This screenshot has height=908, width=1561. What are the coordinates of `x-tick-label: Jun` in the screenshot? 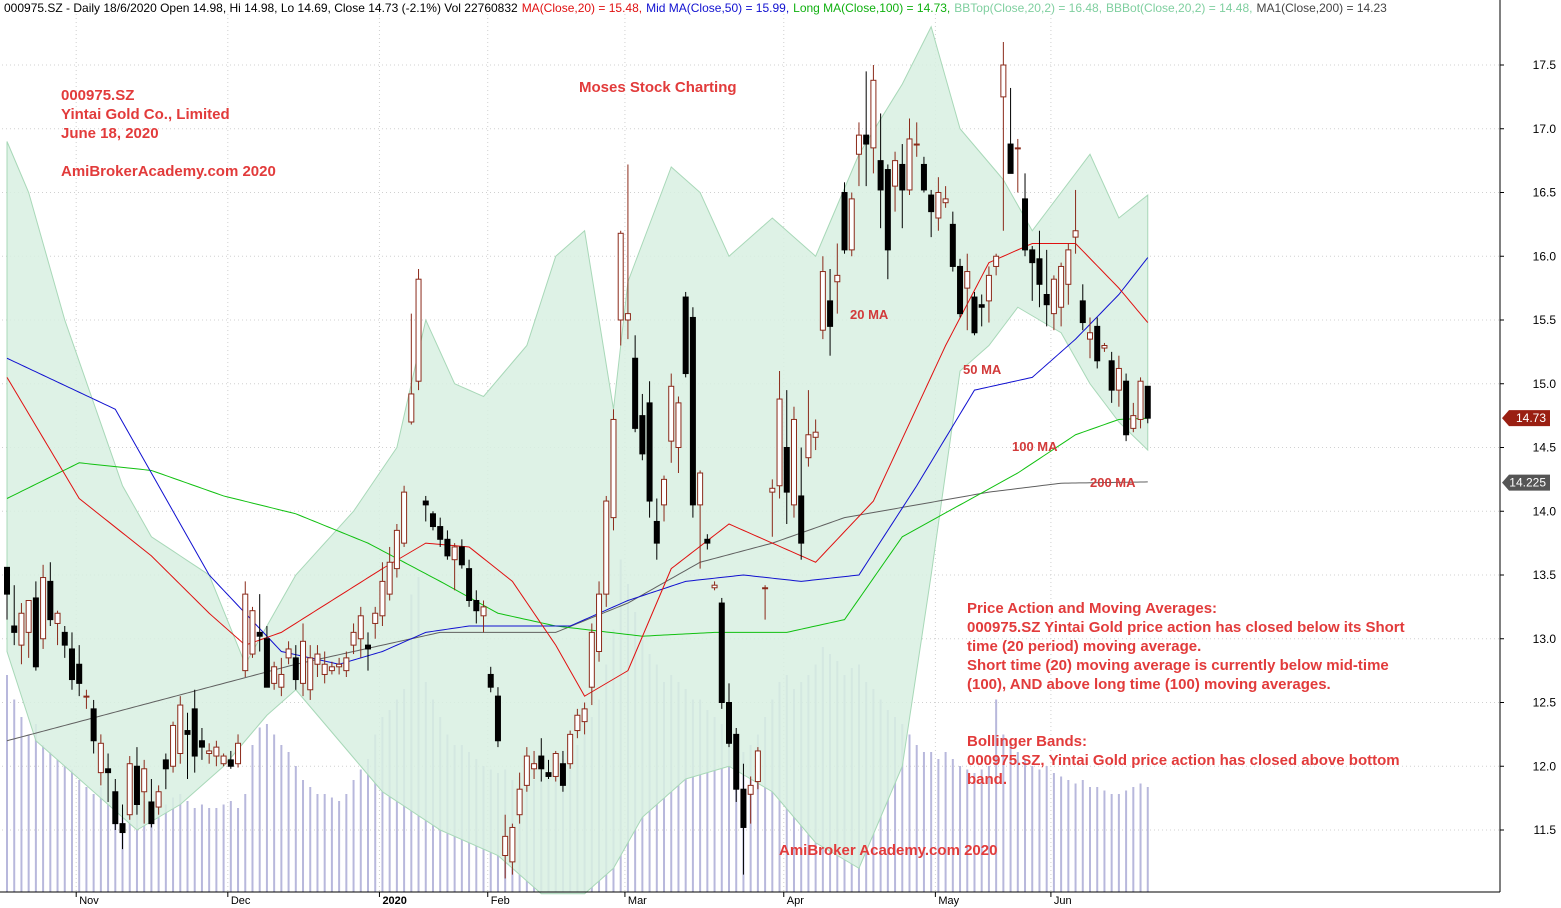 It's located at (1063, 901).